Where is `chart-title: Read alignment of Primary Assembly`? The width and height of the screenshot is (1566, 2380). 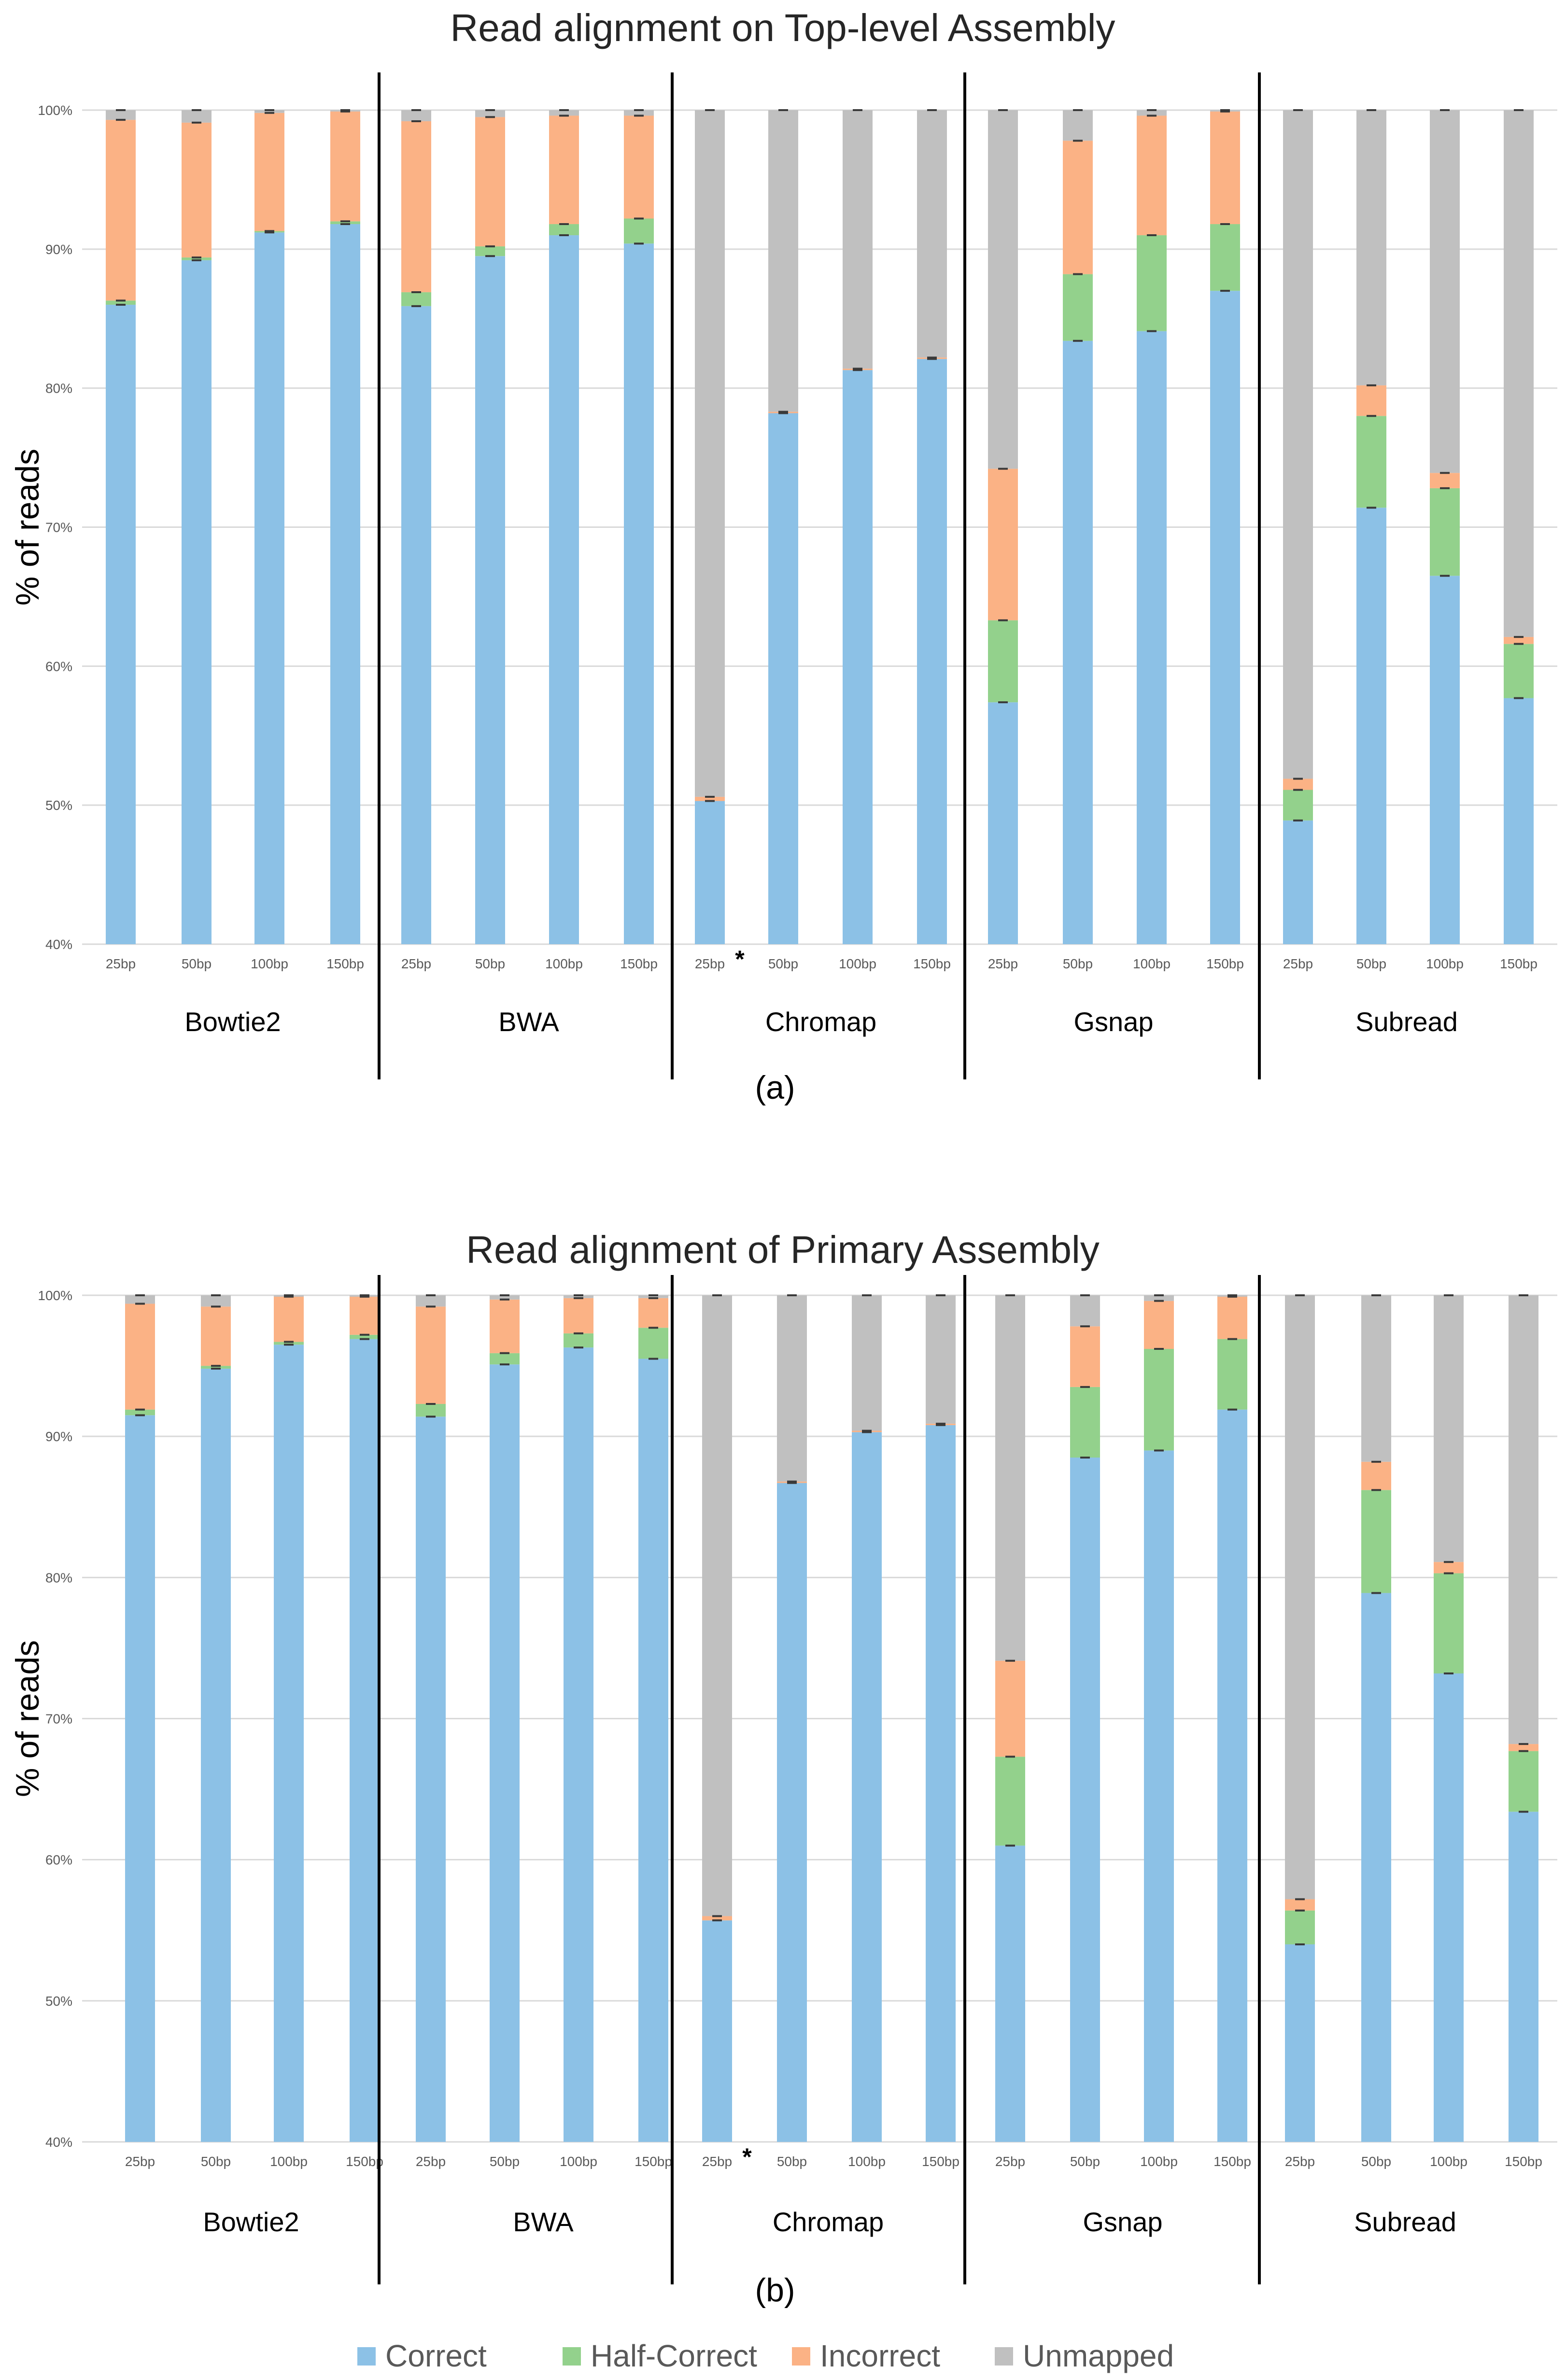 chart-title: Read alignment of Primary Assembly is located at coordinates (783, 1250).